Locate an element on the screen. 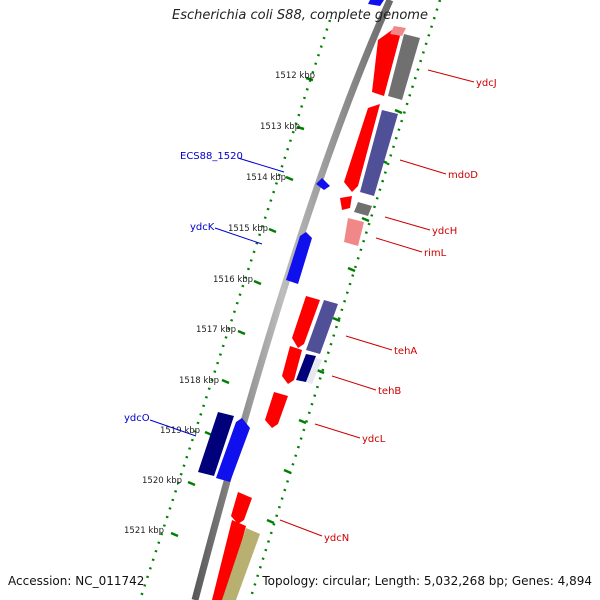  gene-feature-tehB-red is located at coordinates (292, 365).